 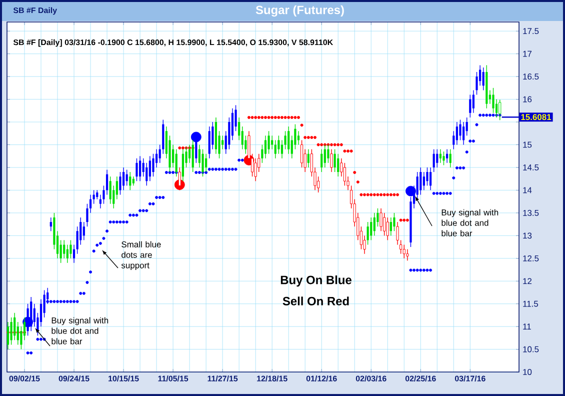 I want to click on annotation: Buy On Blue, so click(x=316, y=281).